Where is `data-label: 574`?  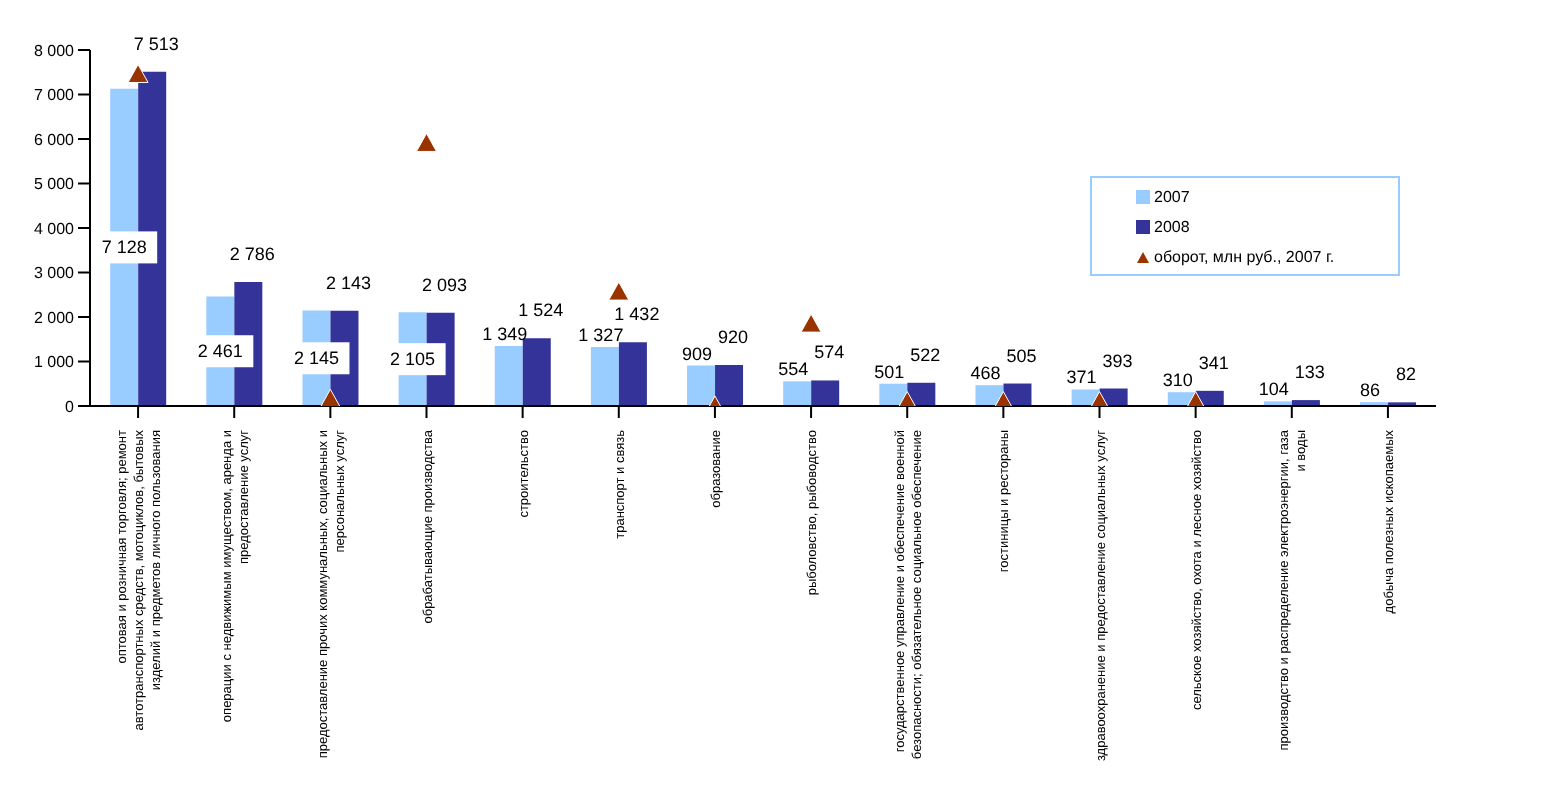 data-label: 574 is located at coordinates (829, 352).